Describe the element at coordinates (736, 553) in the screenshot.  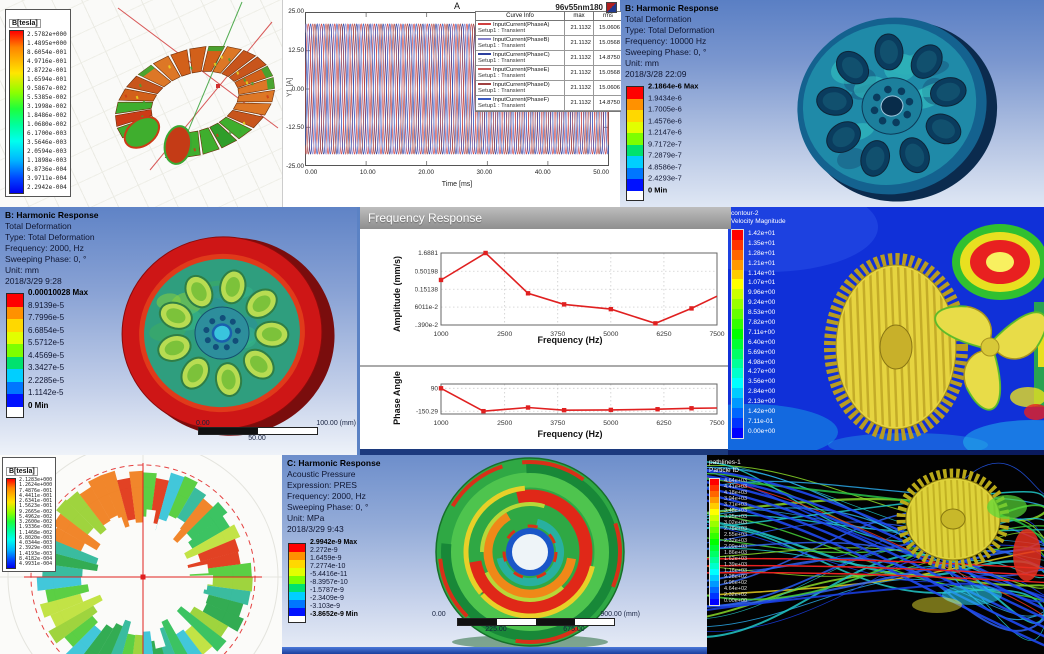
I see `legend-value: 1.86e+03` at that location.